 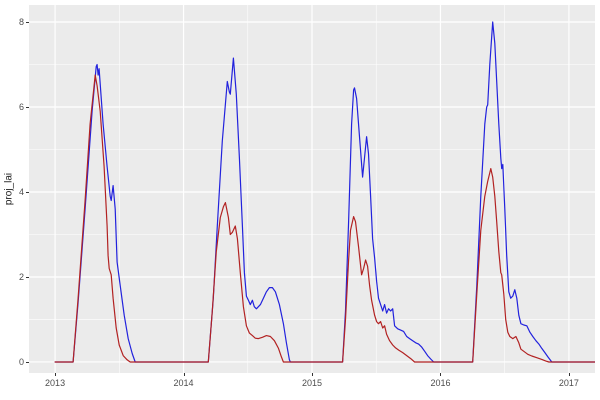 I want to click on x-tick-label: 2016, so click(x=440, y=383).